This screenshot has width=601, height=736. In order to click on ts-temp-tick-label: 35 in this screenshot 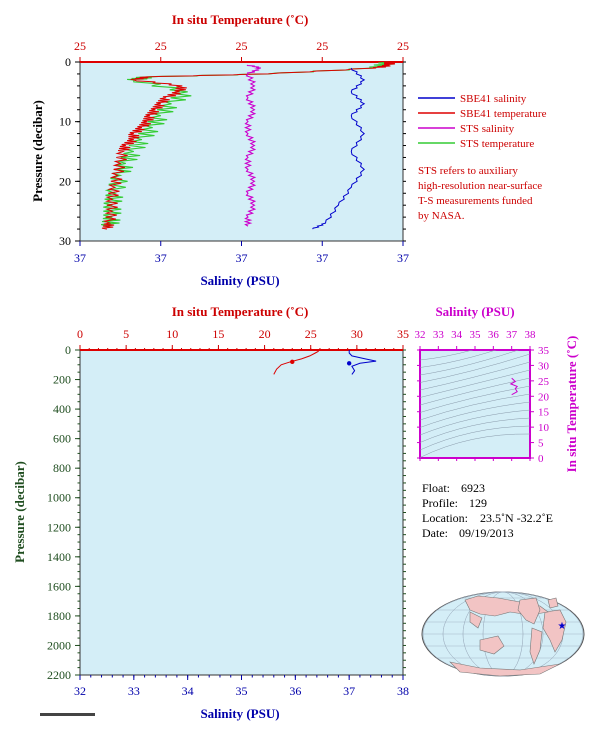, I will do `click(544, 351)`.